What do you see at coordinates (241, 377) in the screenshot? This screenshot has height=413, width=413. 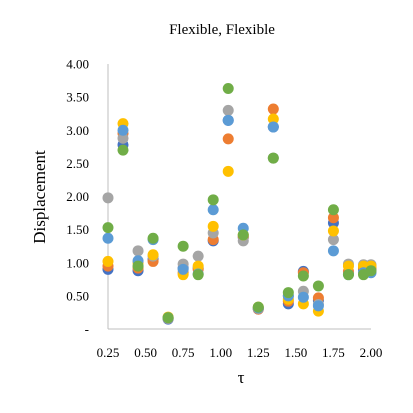 I see `x-axis-label: τ` at bounding box center [241, 377].